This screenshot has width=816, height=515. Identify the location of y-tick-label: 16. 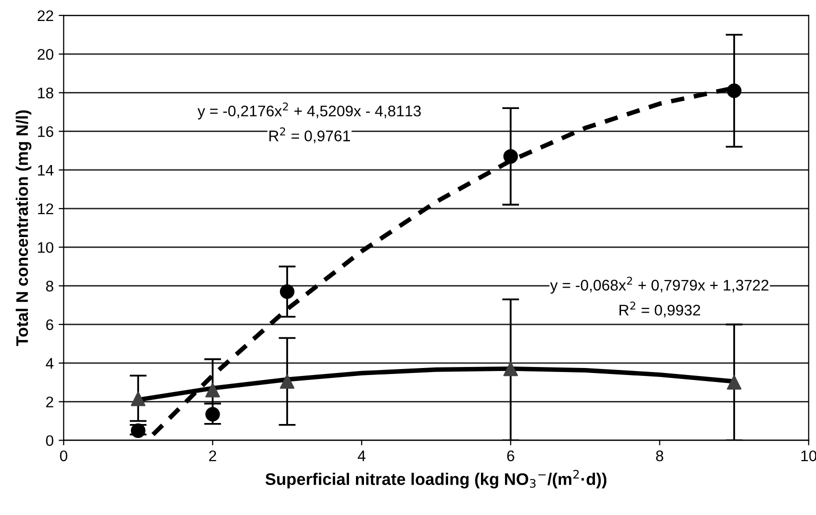
(46, 132).